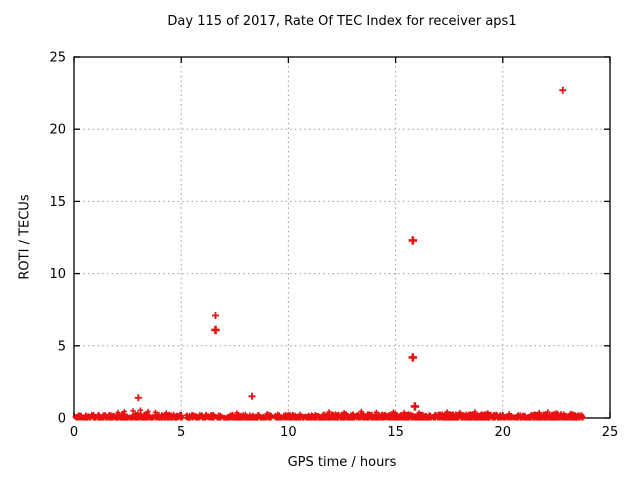 The width and height of the screenshot is (640, 480). I want to click on x-tick-label: 25, so click(610, 432).